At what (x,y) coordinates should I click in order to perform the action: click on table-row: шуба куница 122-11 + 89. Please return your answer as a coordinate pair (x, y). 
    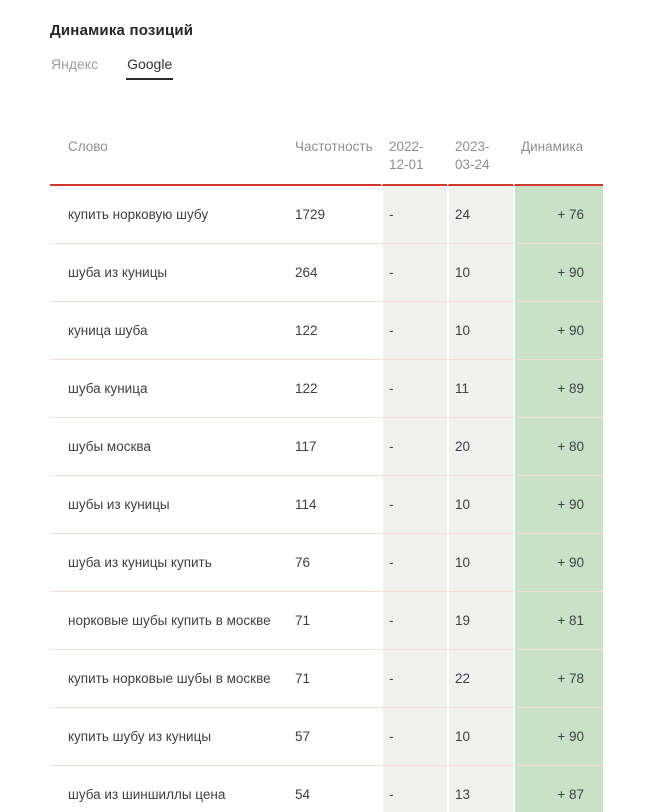
    Looking at the image, I should click on (326, 389).